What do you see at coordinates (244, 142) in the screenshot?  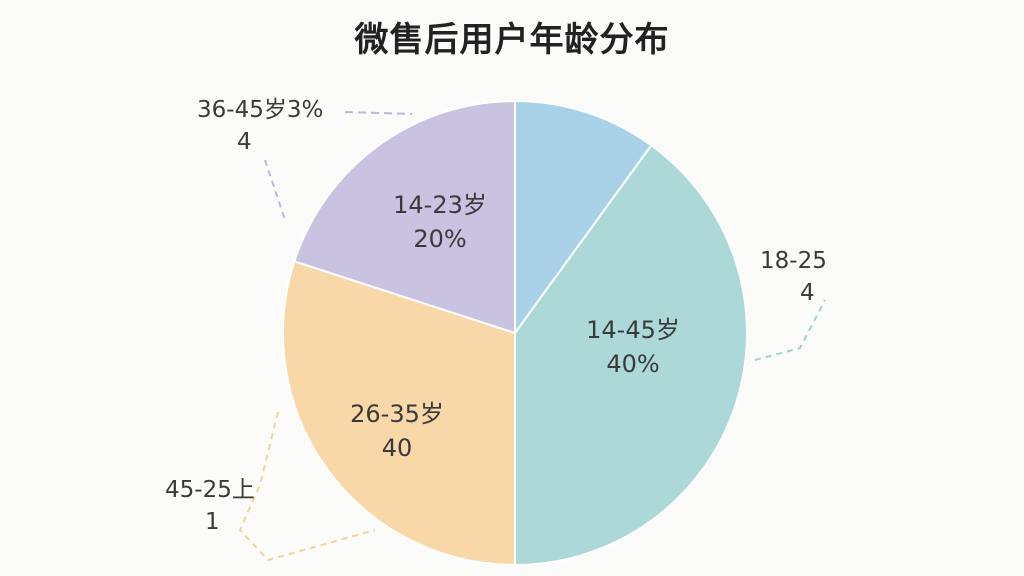 I see `callout-label-3-line-1: 4` at bounding box center [244, 142].